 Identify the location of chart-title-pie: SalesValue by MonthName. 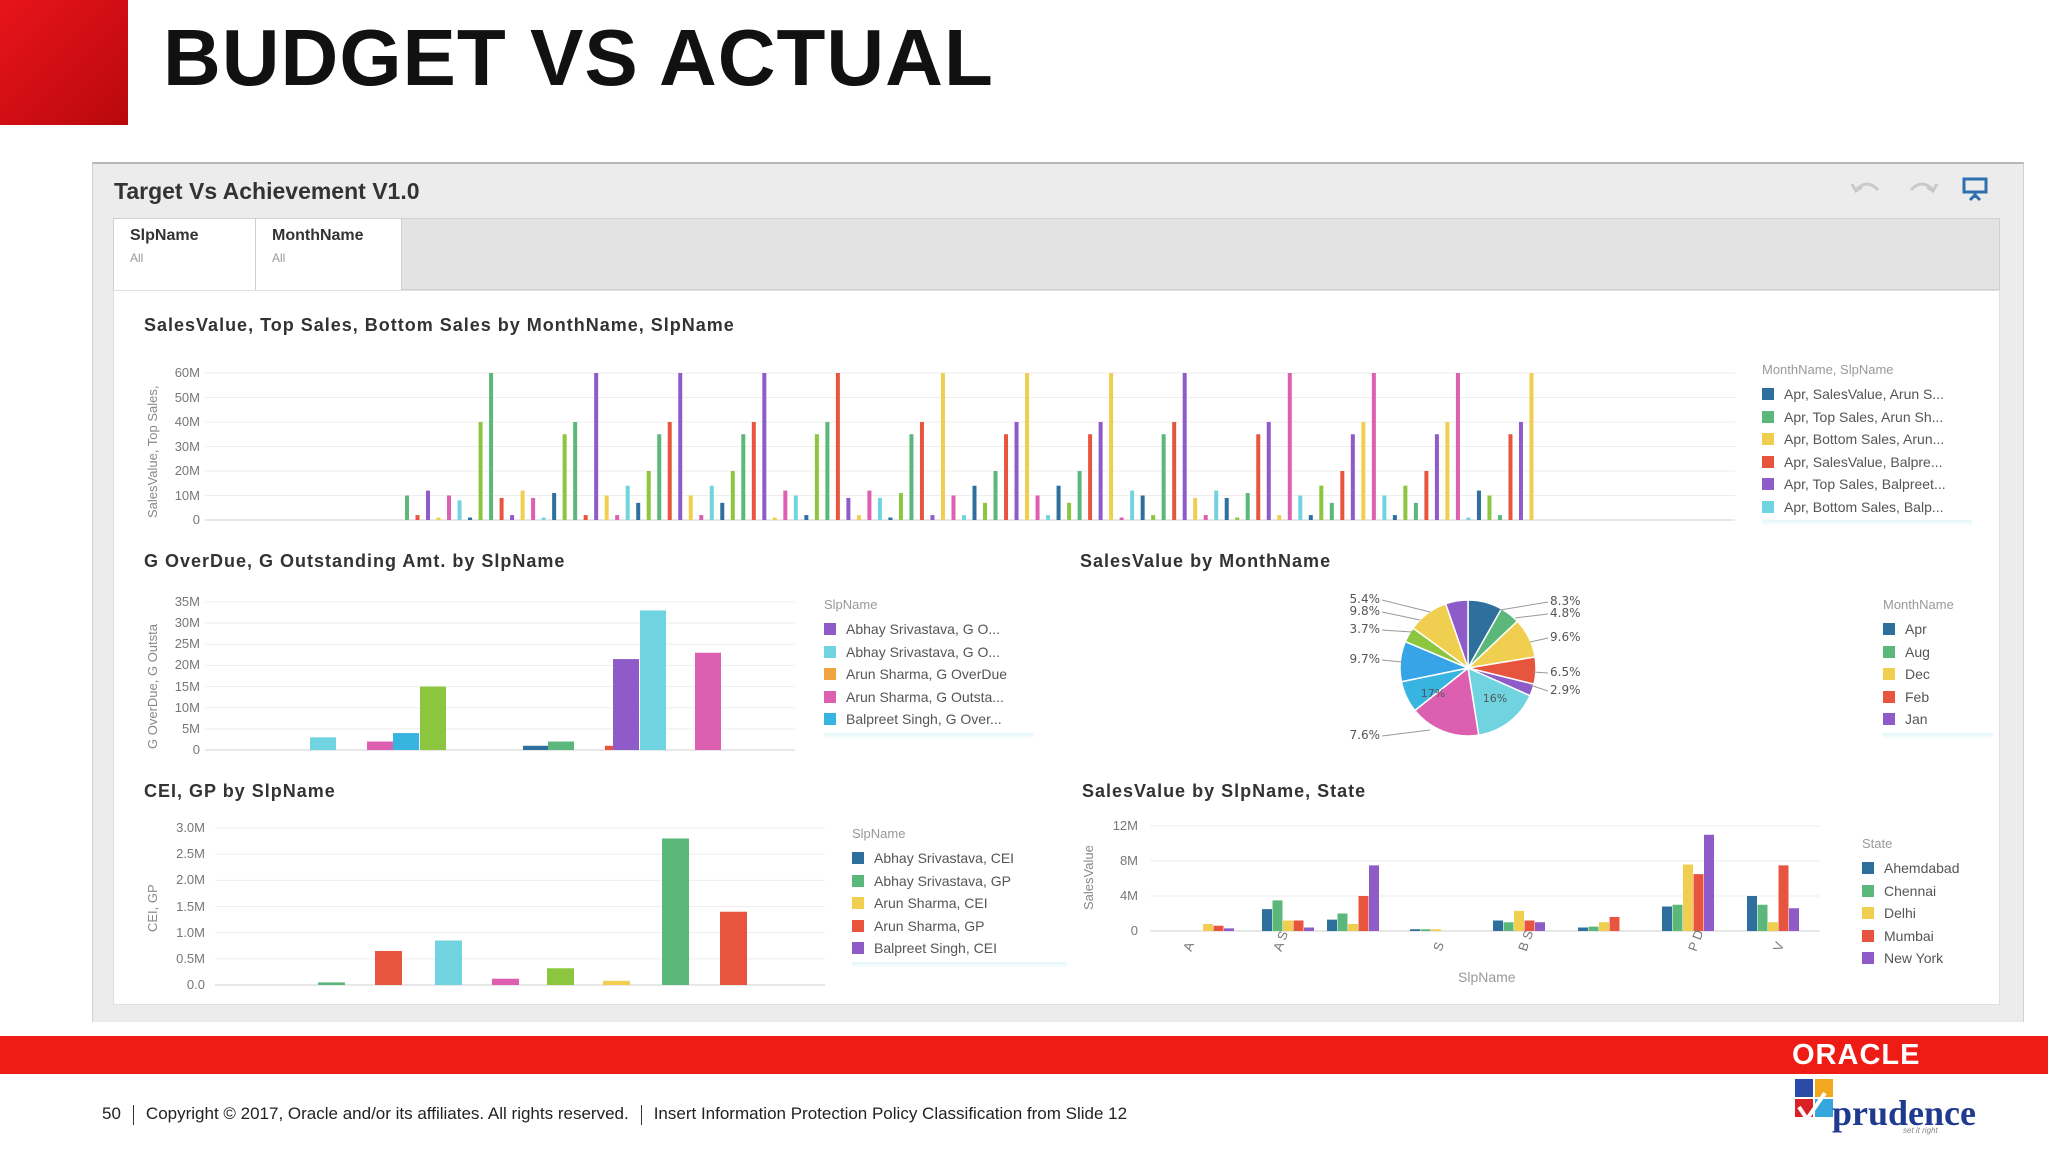
(1206, 561).